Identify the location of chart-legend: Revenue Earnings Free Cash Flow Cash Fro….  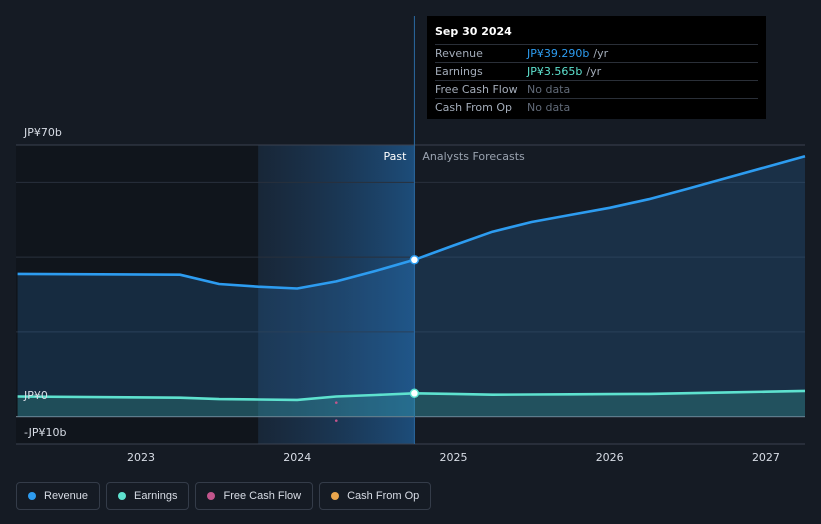
(224, 496).